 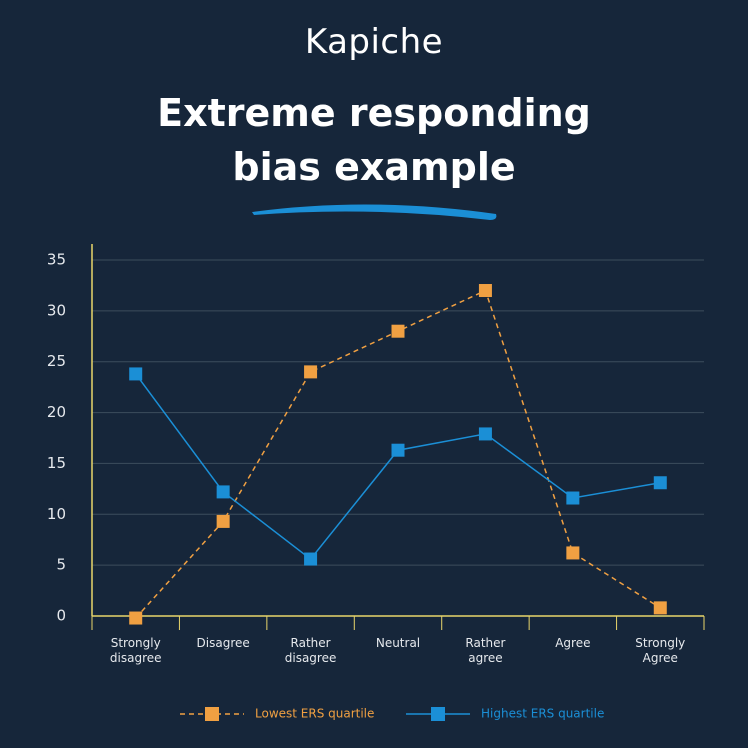 What do you see at coordinates (374, 212) in the screenshot?
I see `title-underline` at bounding box center [374, 212].